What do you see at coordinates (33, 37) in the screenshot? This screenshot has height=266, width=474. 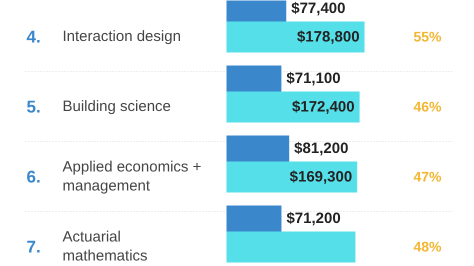 I see `text: 4.` at bounding box center [33, 37].